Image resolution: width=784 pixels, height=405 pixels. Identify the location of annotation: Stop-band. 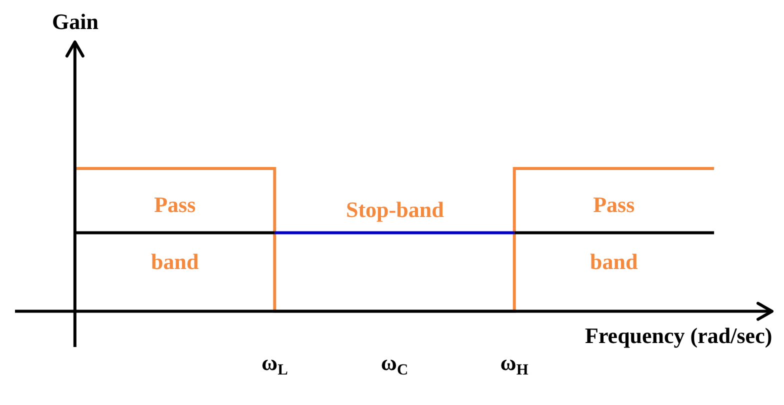
(395, 209).